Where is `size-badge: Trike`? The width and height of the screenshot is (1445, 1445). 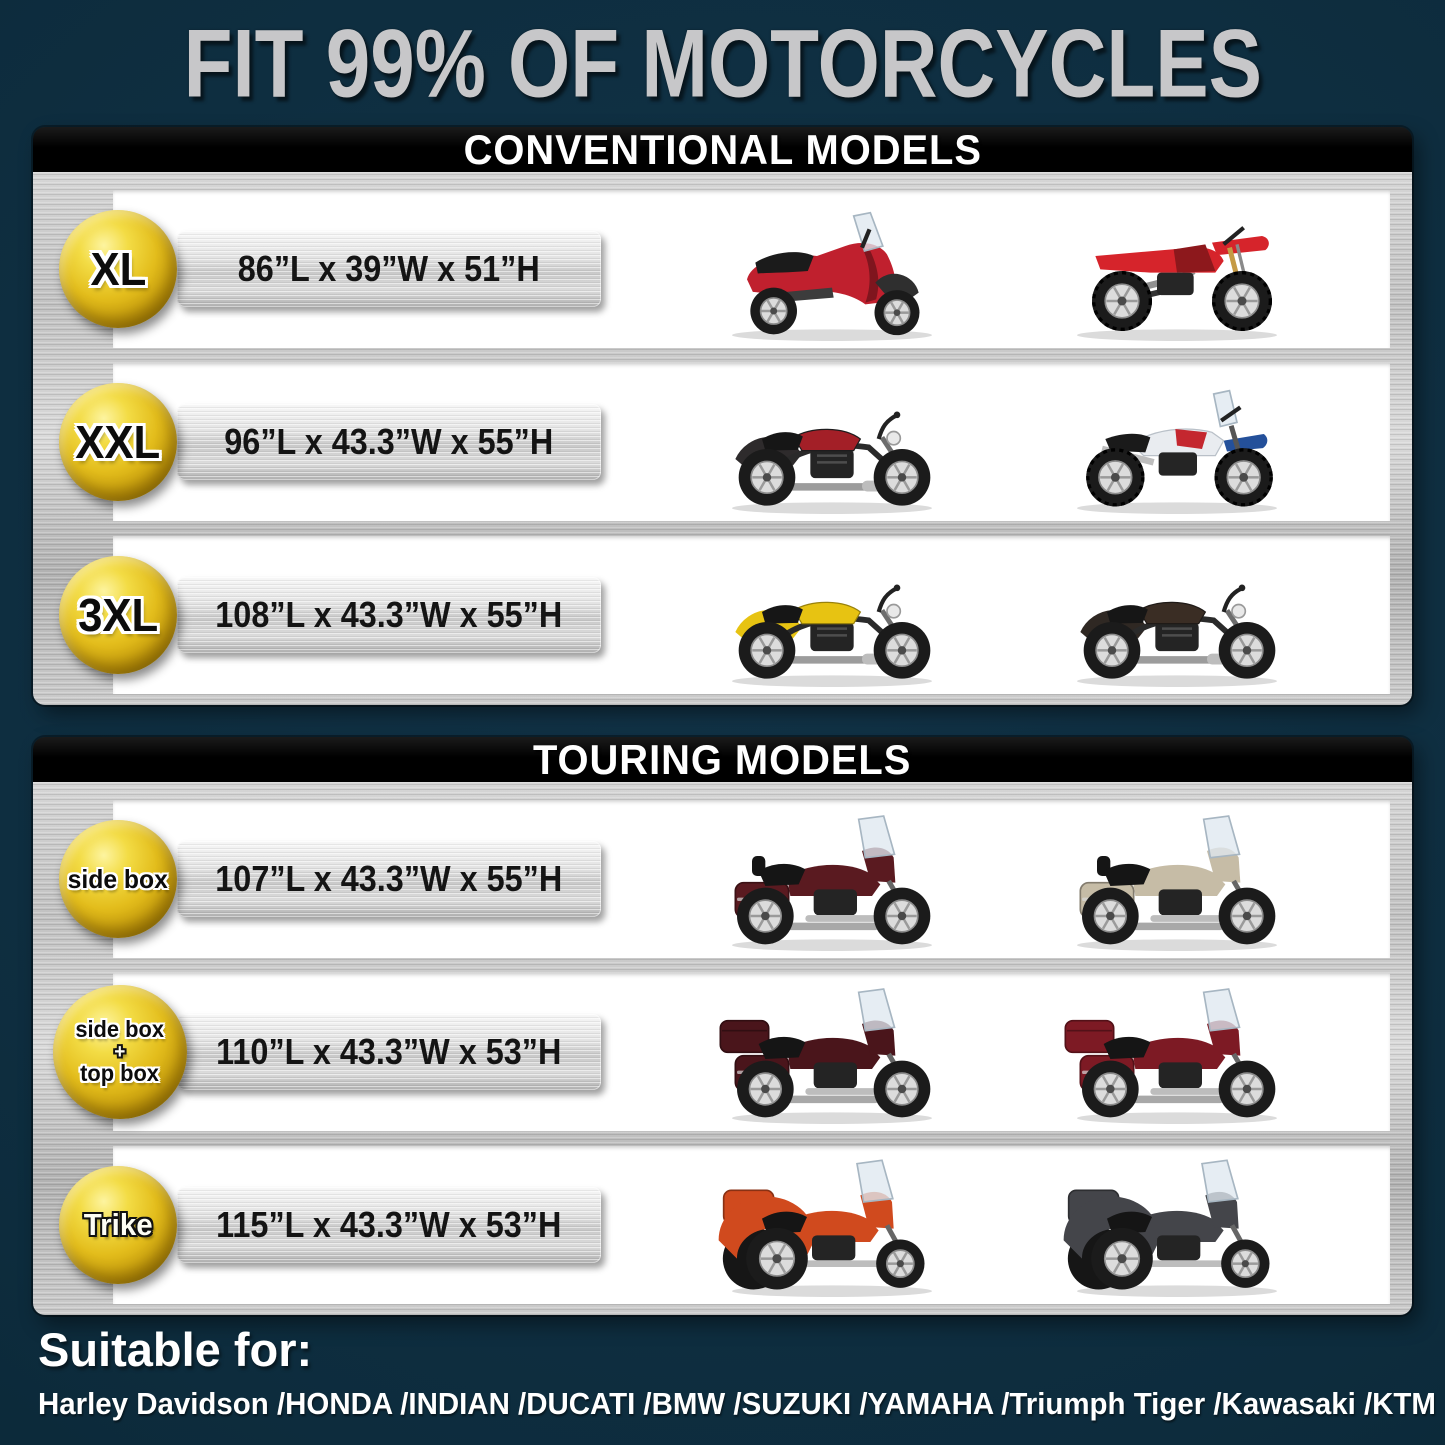 size-badge: Trike is located at coordinates (118, 1225).